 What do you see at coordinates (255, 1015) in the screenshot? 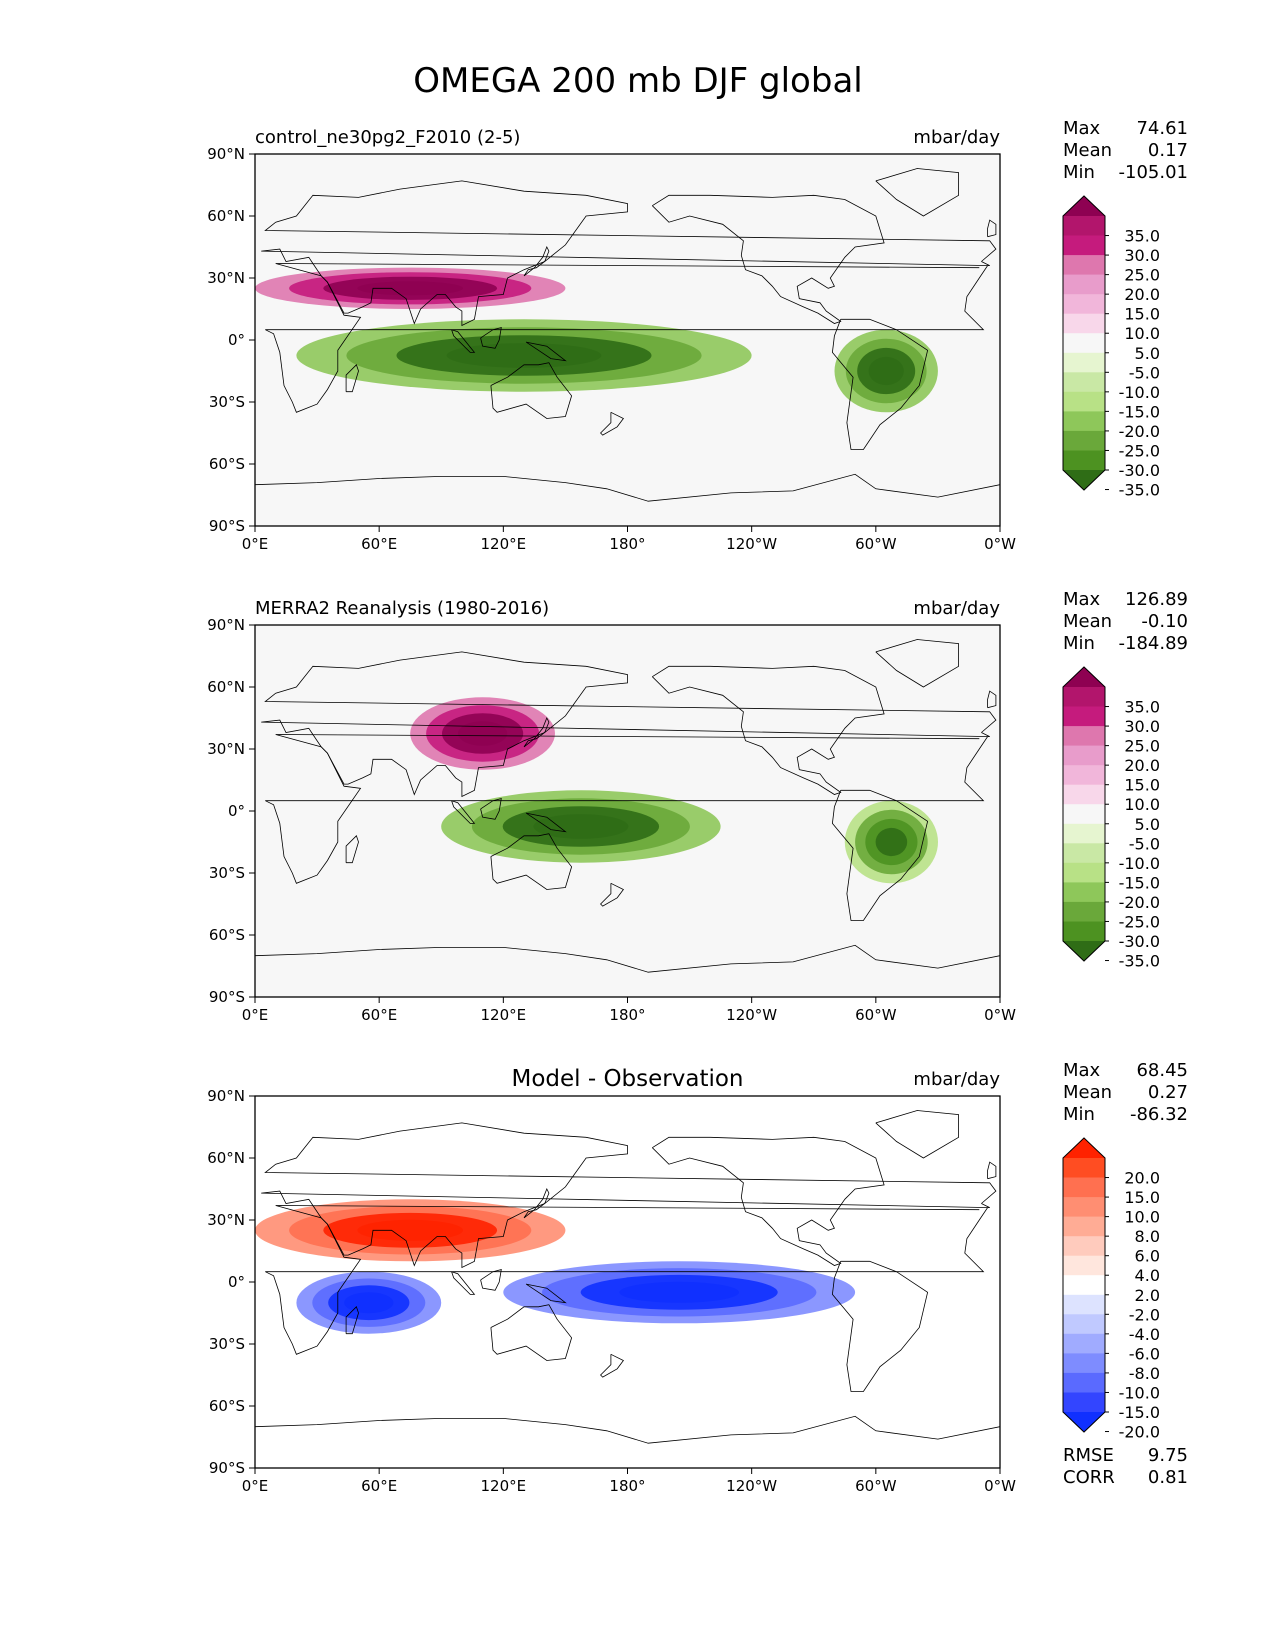
I see `x-tick-label: 0°E` at bounding box center [255, 1015].